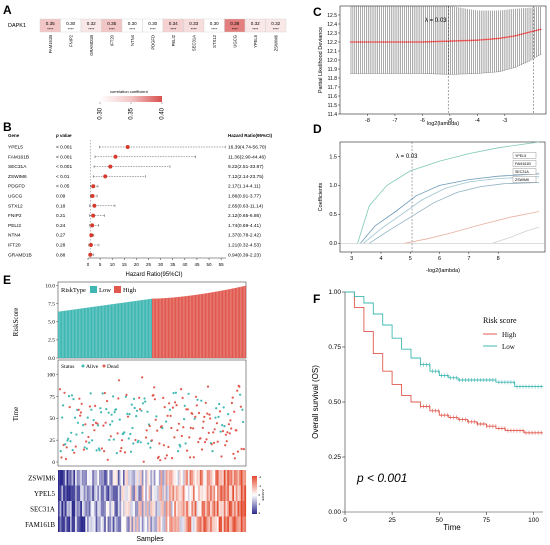 This screenshot has height=545, width=550. Describe the element at coordinates (244, 226) in the screenshot. I see `forest-hr-text: 1.74(0.69-4.41)` at that location.